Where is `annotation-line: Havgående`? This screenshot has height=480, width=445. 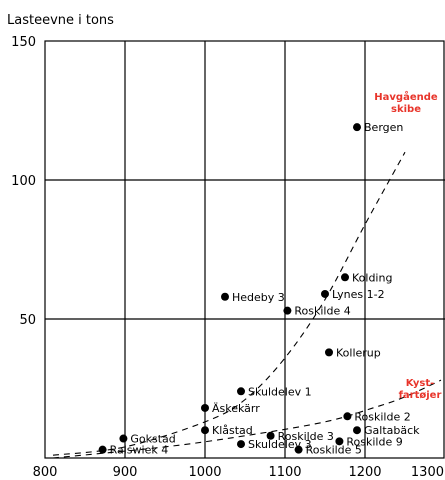 annotation-line: Havgående is located at coordinates (406, 96).